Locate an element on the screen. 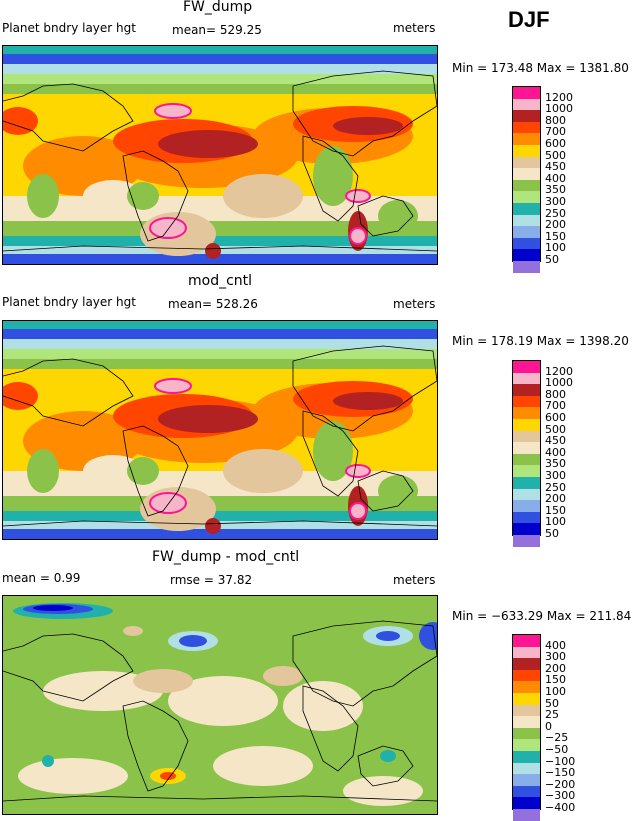 This screenshot has width=634, height=821. panel1-colorbar-tick: 450 is located at coordinates (555, 167).